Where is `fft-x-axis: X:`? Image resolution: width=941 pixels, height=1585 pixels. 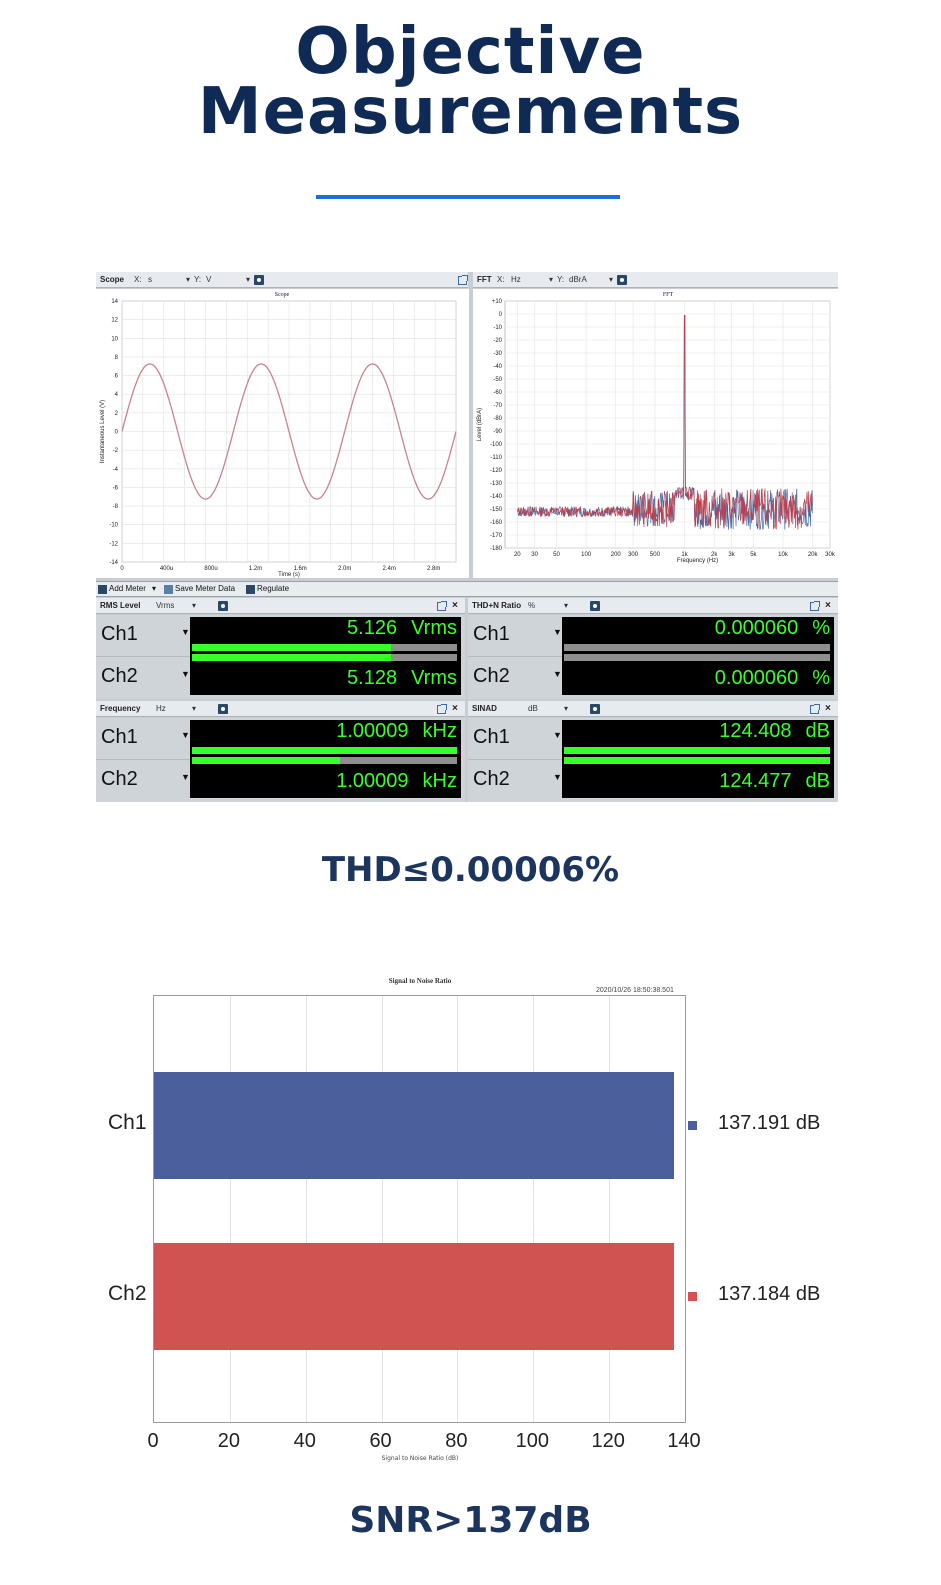 fft-x-axis: X: is located at coordinates (501, 279).